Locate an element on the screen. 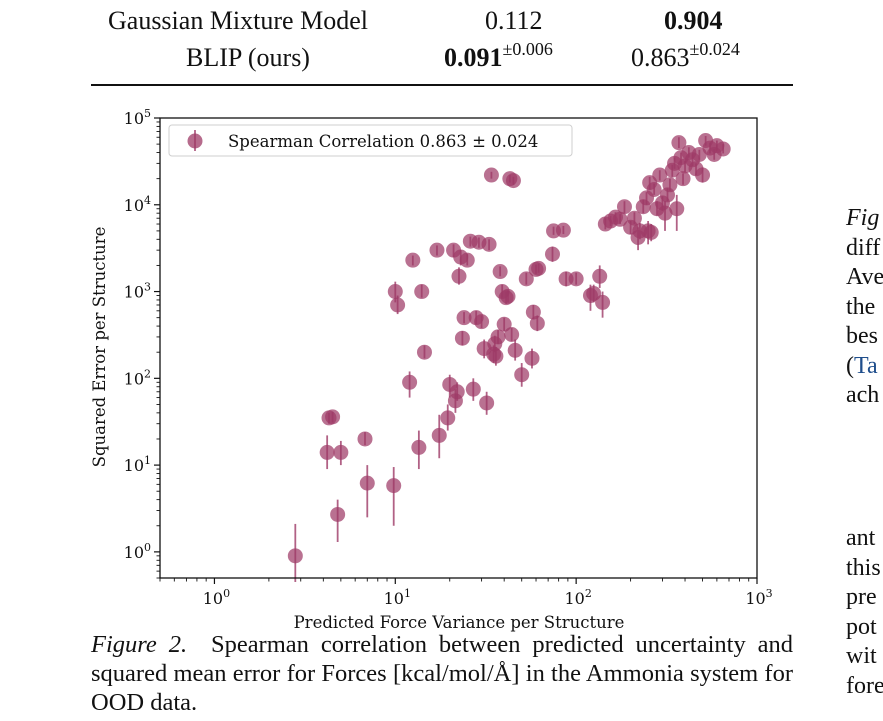 The width and height of the screenshot is (883, 721). x-tick-label: 10⁰ is located at coordinates (216, 597).